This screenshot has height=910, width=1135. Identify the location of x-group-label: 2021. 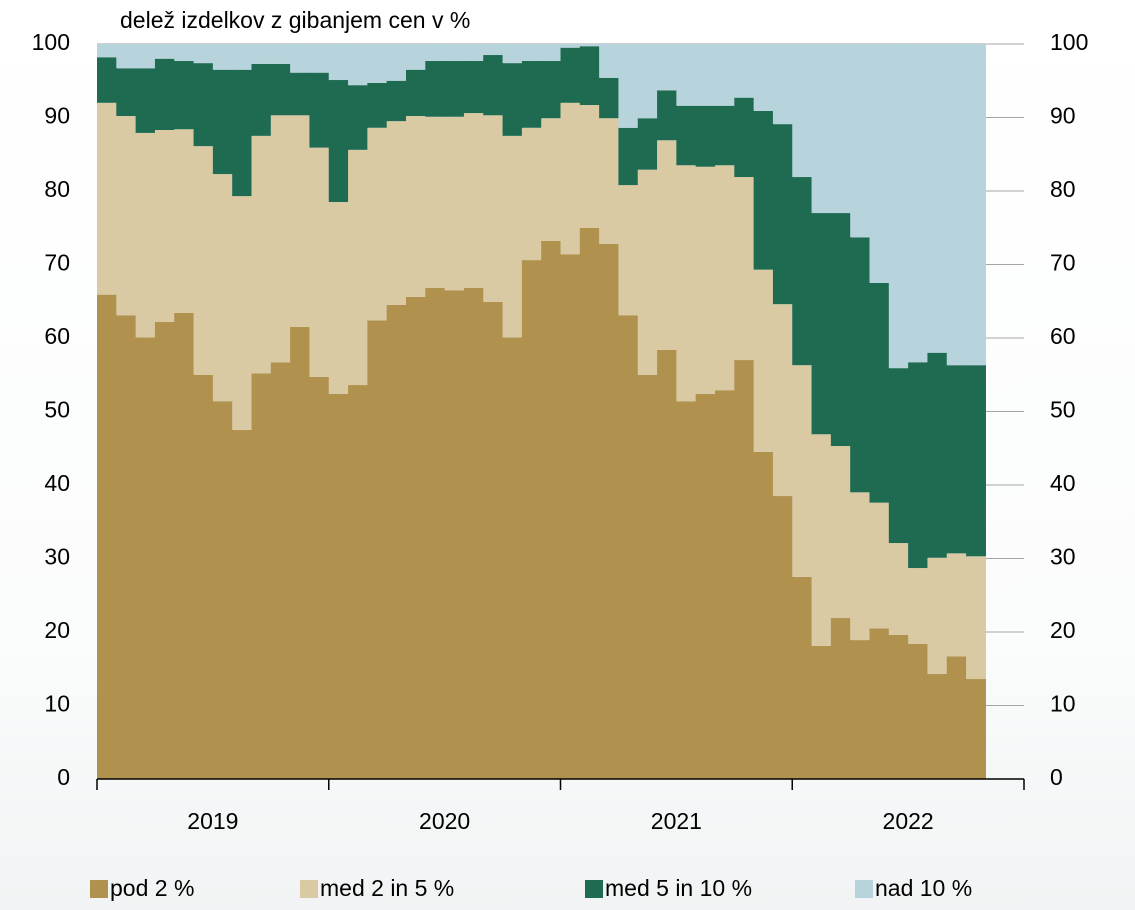
(676, 821).